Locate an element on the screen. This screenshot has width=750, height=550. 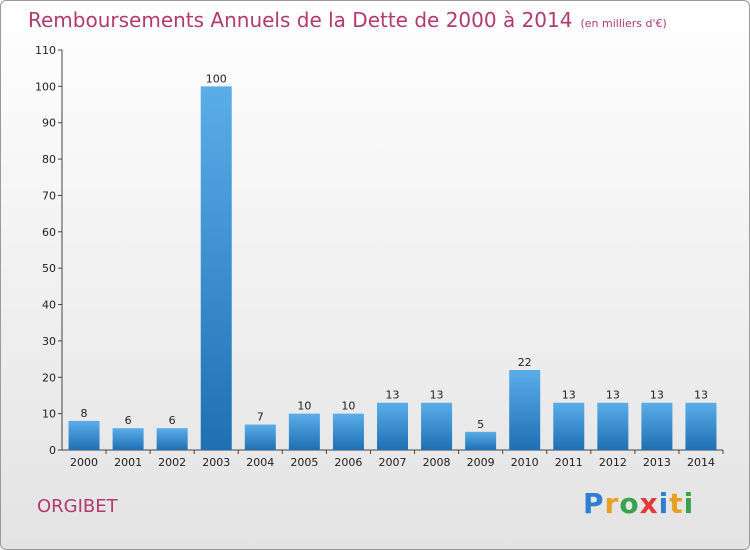
x-tick-label: 2001 is located at coordinates (128, 462).